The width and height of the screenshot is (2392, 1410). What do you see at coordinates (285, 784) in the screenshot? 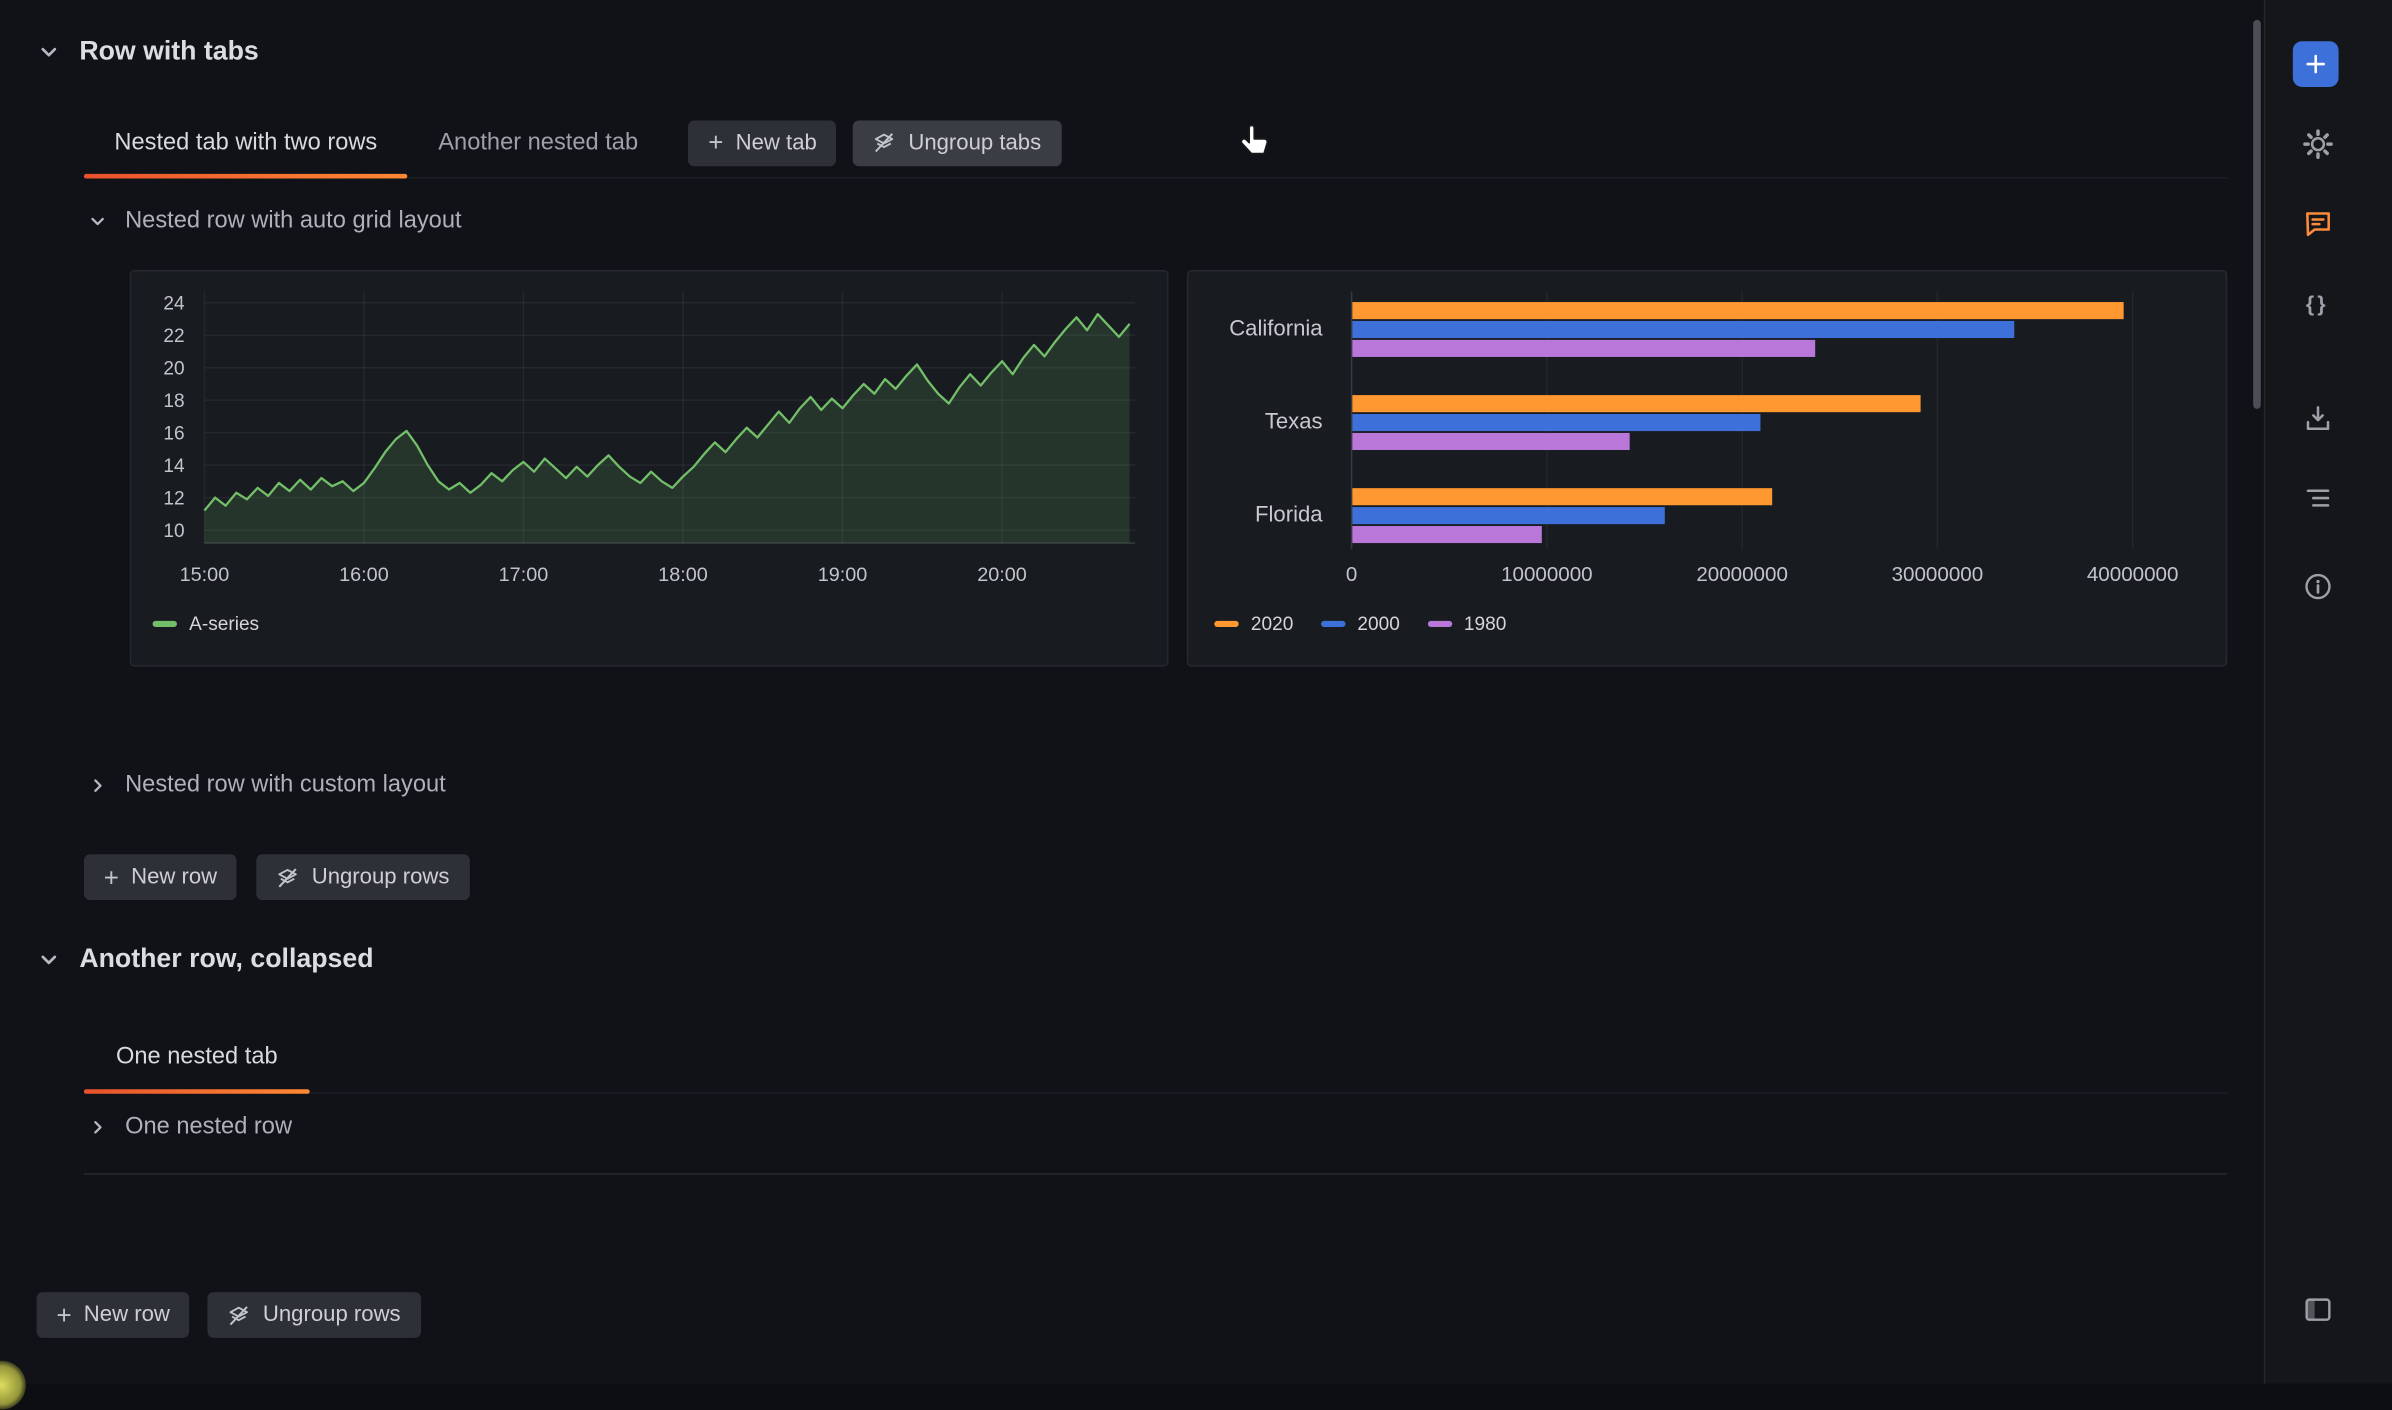
I see `nested-row-title: Nested row with custom layout` at bounding box center [285, 784].